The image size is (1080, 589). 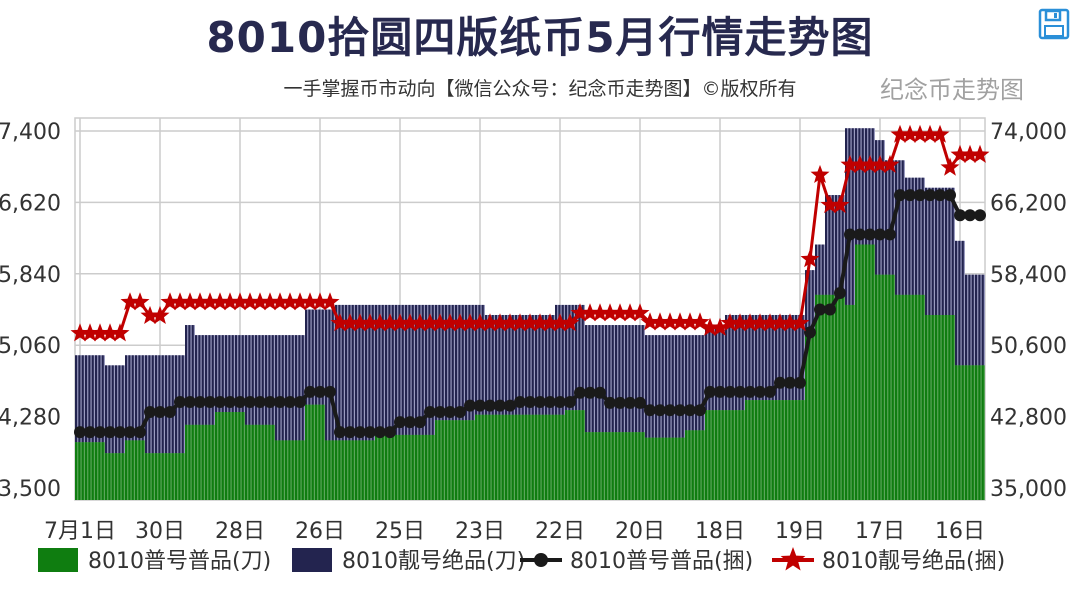 What do you see at coordinates (540, 89) in the screenshot?
I see `page-subtitle: 一手掌握币市动向【微信公众号：纪念币走势图】©版权所有` at bounding box center [540, 89].